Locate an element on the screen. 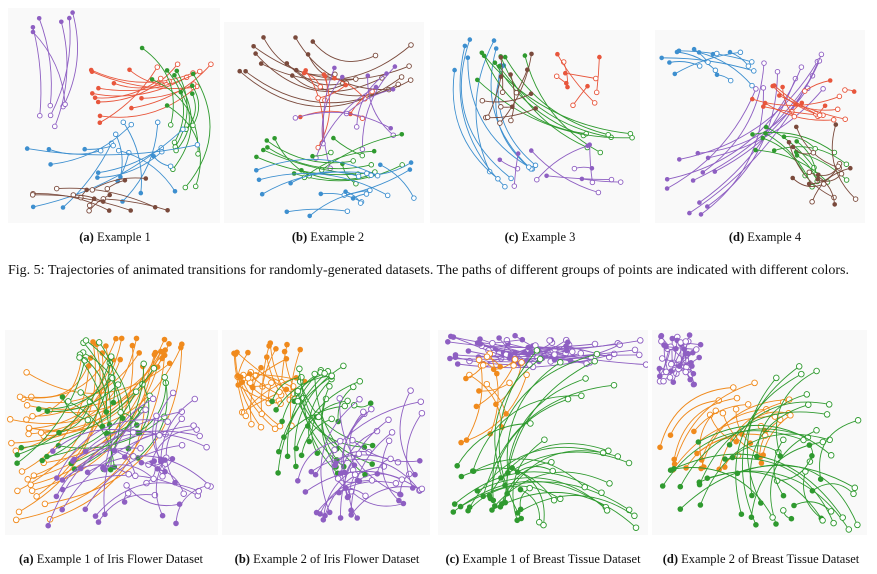 This screenshot has height=574, width=877. fig6-subcaption-d: (d) Example 2 of Breast Tissue Dataset is located at coordinates (761, 559).